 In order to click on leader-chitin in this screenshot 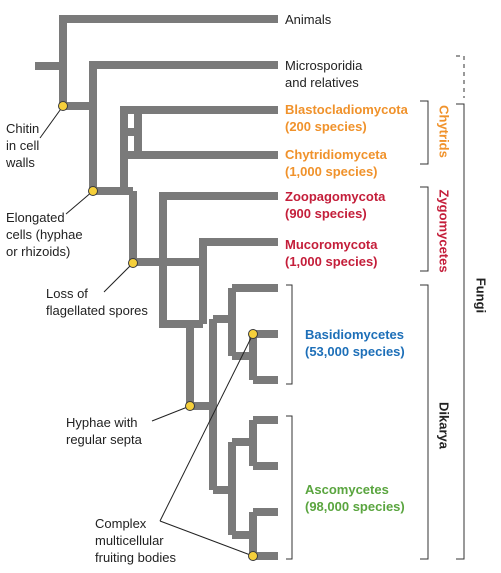, I will do `click(51, 122)`.